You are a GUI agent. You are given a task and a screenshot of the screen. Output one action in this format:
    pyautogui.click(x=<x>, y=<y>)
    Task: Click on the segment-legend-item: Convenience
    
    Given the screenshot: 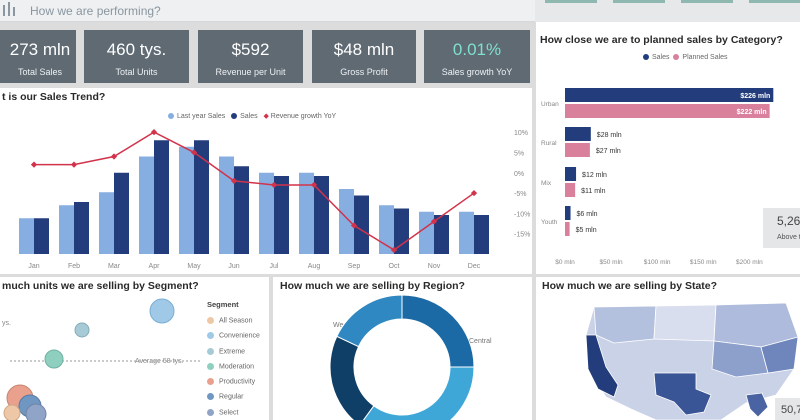 What is the action you would take?
    pyautogui.click(x=233, y=339)
    